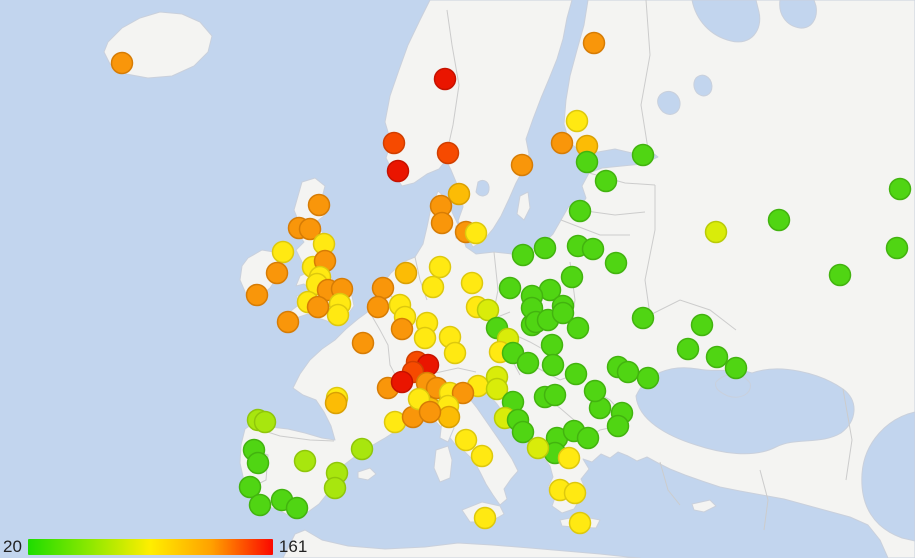 This screenshot has width=915, height=558. Describe the element at coordinates (888, 476) in the screenshot. I see `caspian-sea` at that location.